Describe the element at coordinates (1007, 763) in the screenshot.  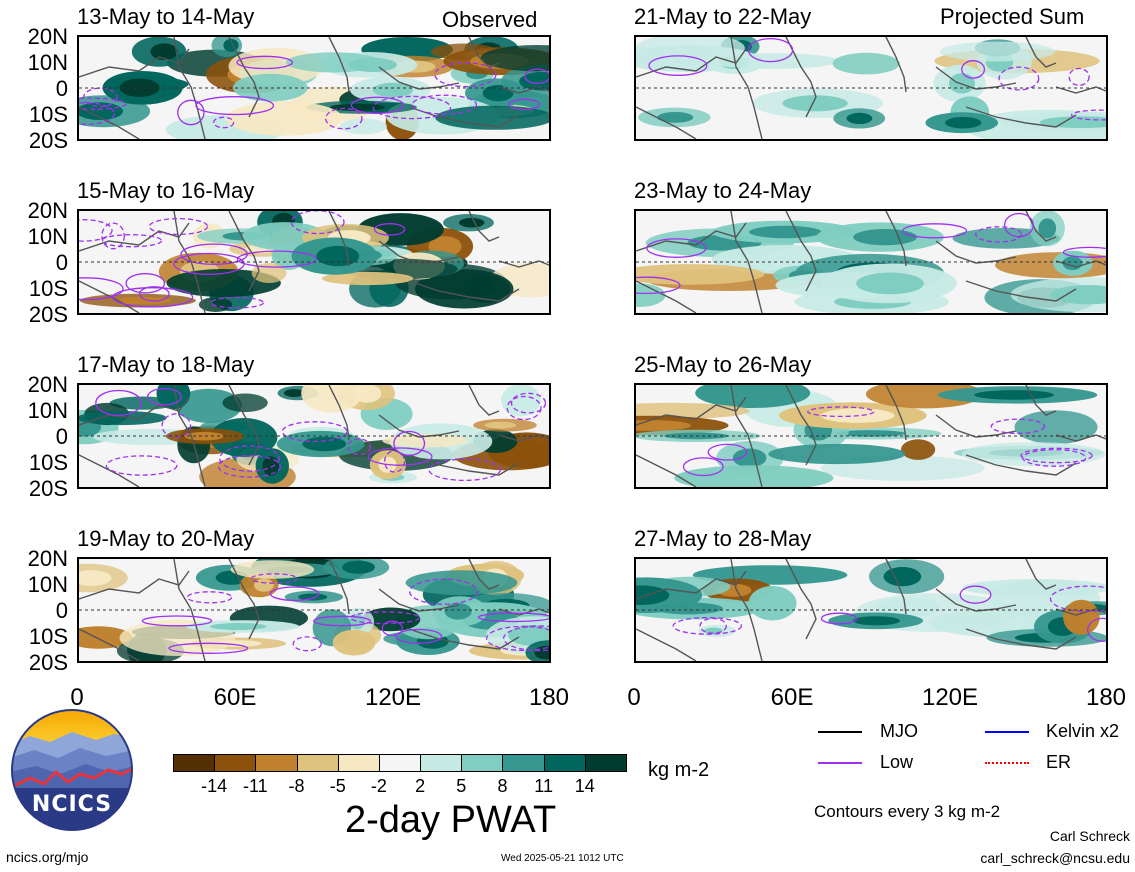
I see `legend-line-er` at that location.